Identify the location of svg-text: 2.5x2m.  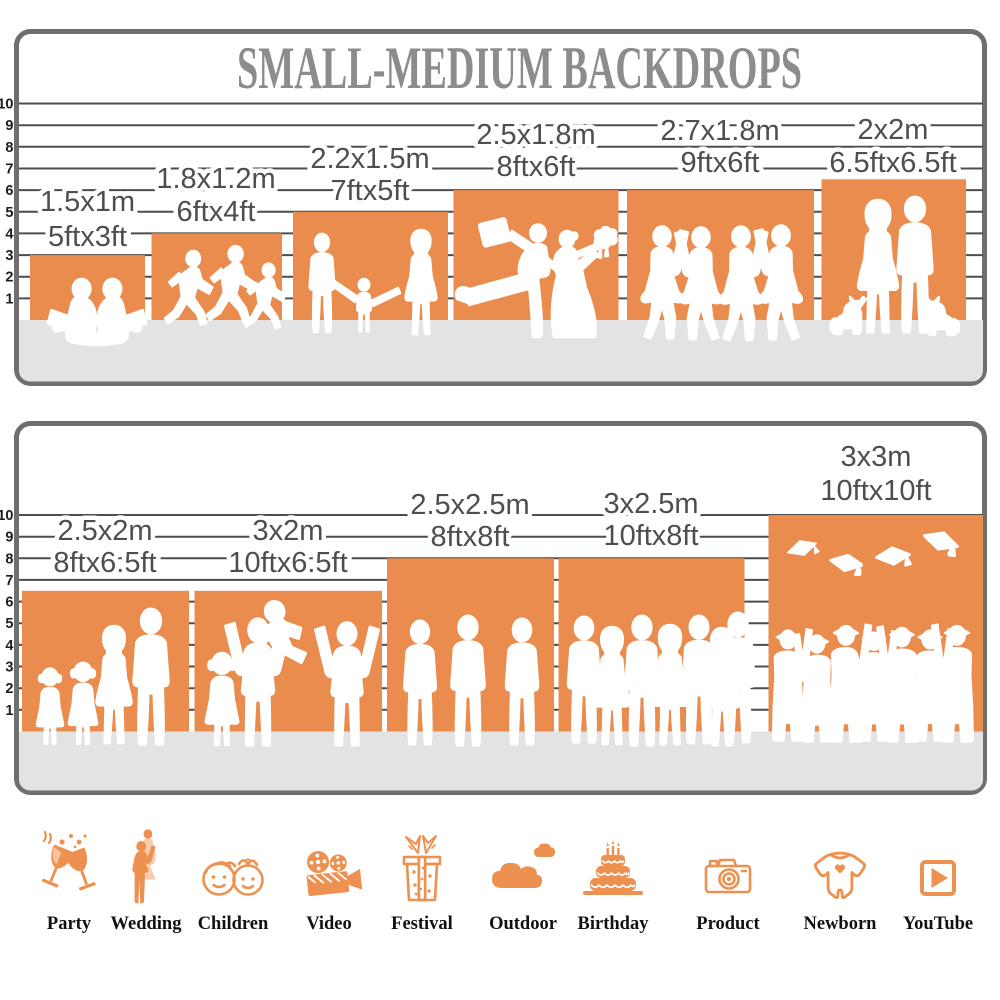
(104, 531).